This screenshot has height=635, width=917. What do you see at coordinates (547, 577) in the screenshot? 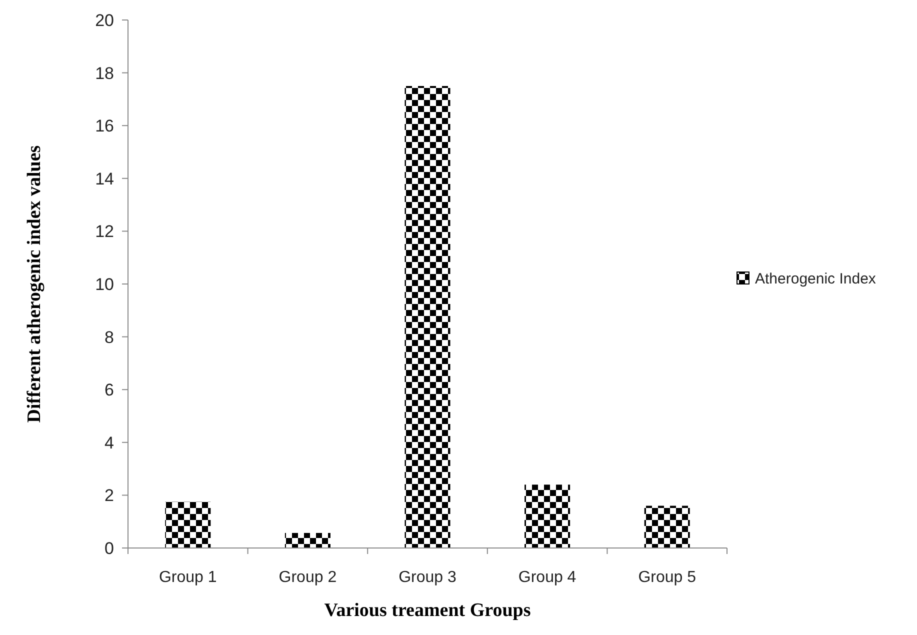
I see `x-tick-label: Group 4` at bounding box center [547, 577].